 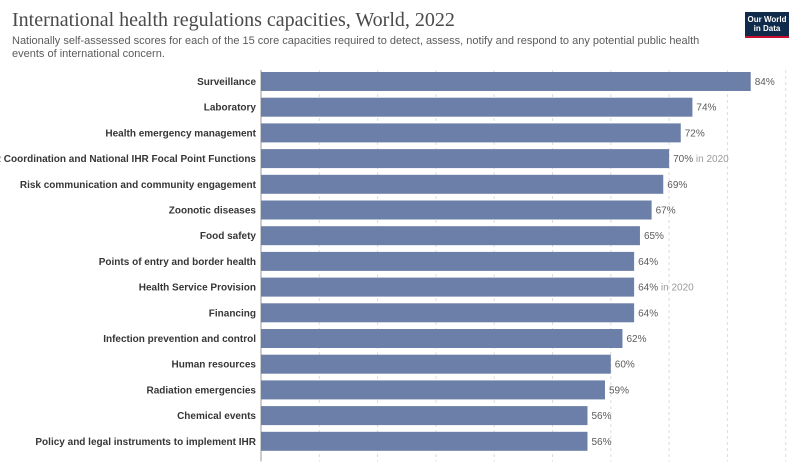 I want to click on value-label: 60%, so click(x=625, y=365).